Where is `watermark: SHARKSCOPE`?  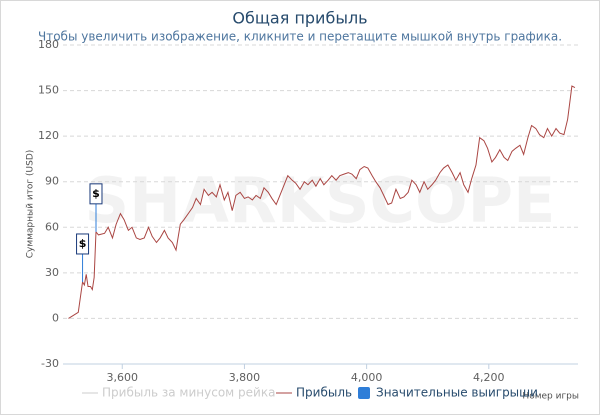
watermark: SHARKSCOPE is located at coordinates (320, 200).